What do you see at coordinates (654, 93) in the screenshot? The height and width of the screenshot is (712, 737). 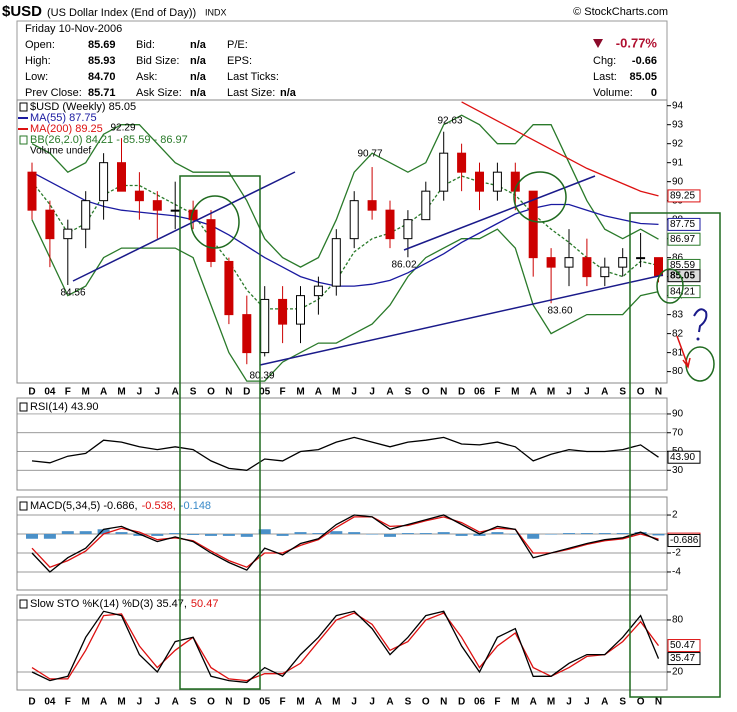 I see `quote-value: 0` at bounding box center [654, 93].